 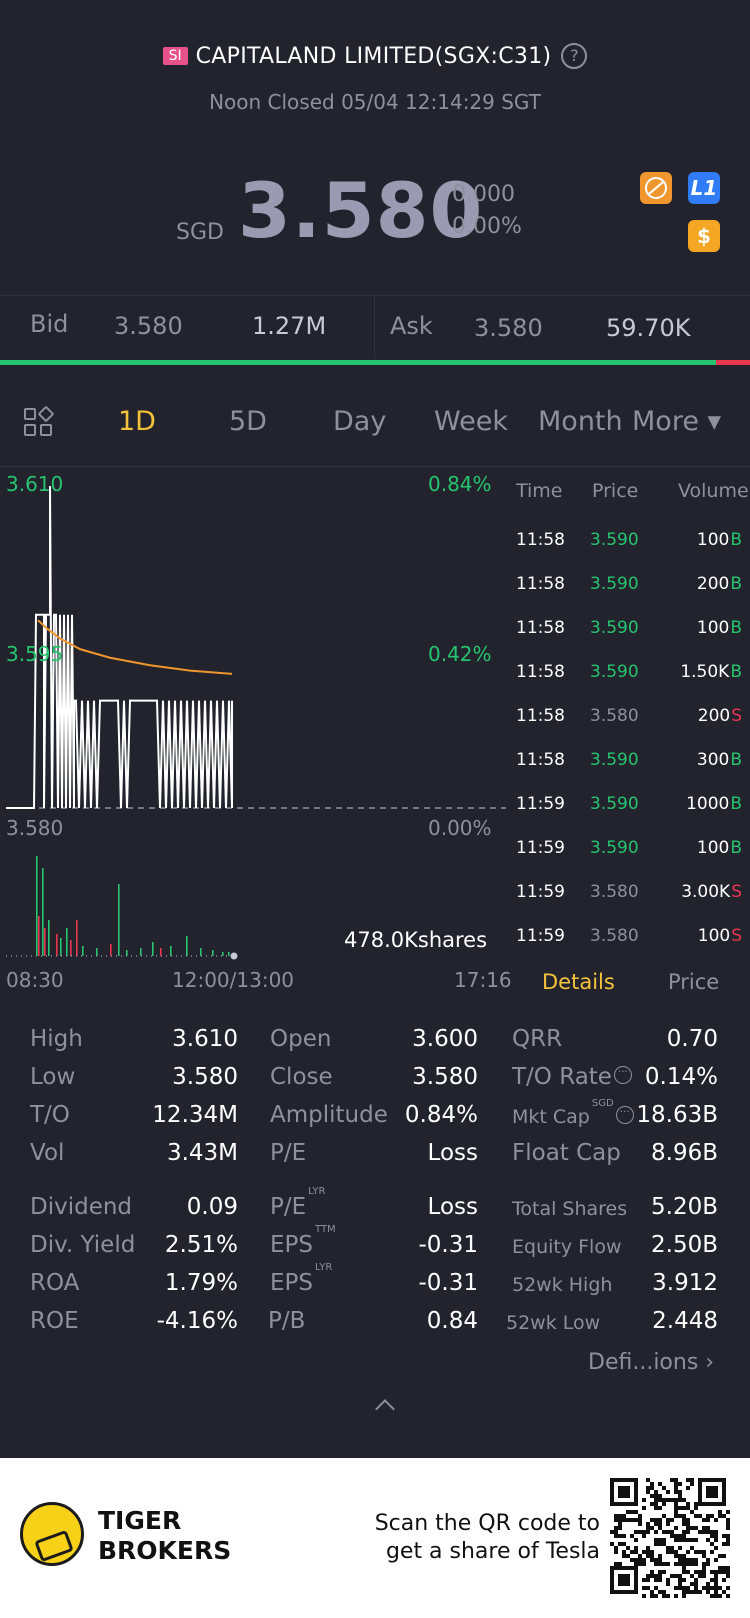 I want to click on stat-label: T/O, so click(x=50, y=1115).